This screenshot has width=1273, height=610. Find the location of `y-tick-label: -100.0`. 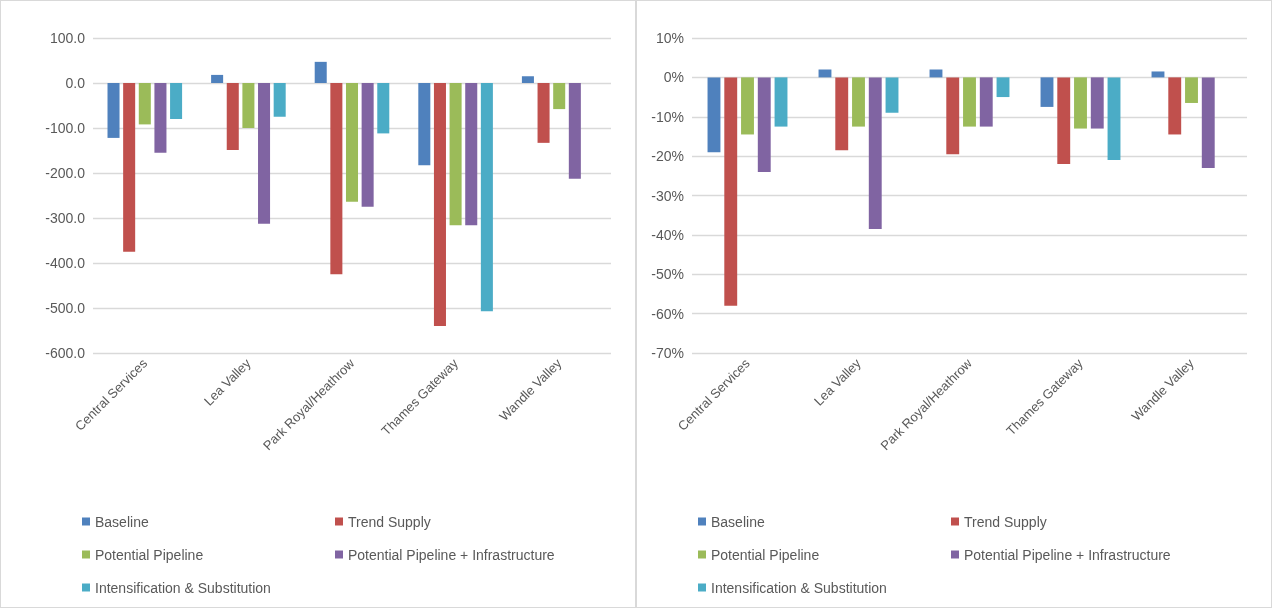

y-tick-label: -100.0 is located at coordinates (65, 128).